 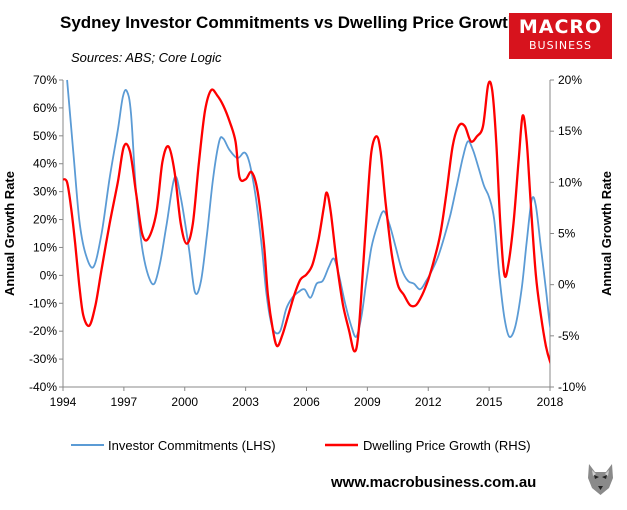 What do you see at coordinates (192, 445) in the screenshot?
I see `legend-label-investor-commitments: Investor Commitments (LHS)` at bounding box center [192, 445].